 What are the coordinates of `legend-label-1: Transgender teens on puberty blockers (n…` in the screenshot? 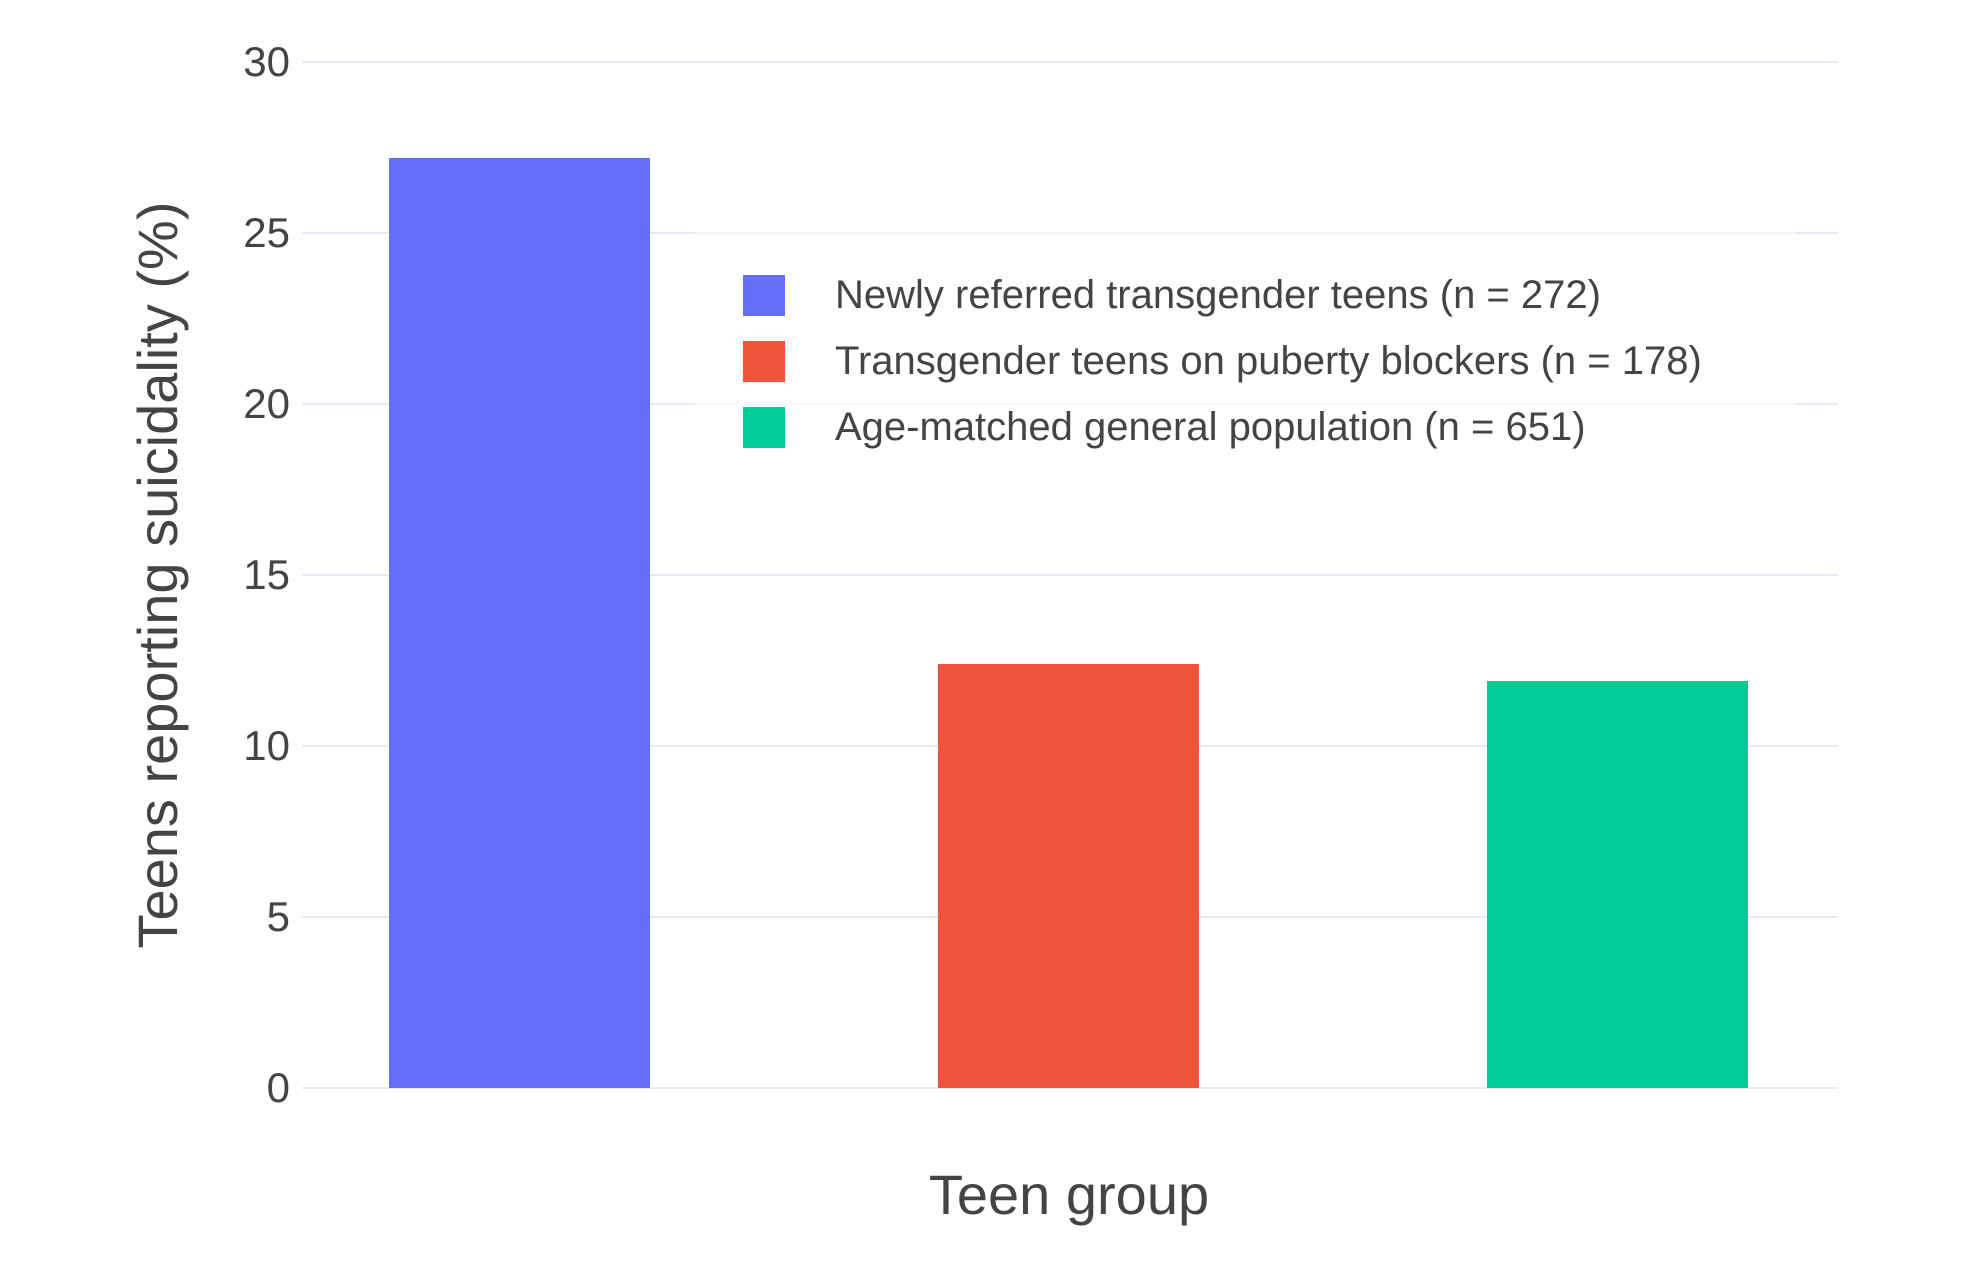 It's located at (1268, 360).